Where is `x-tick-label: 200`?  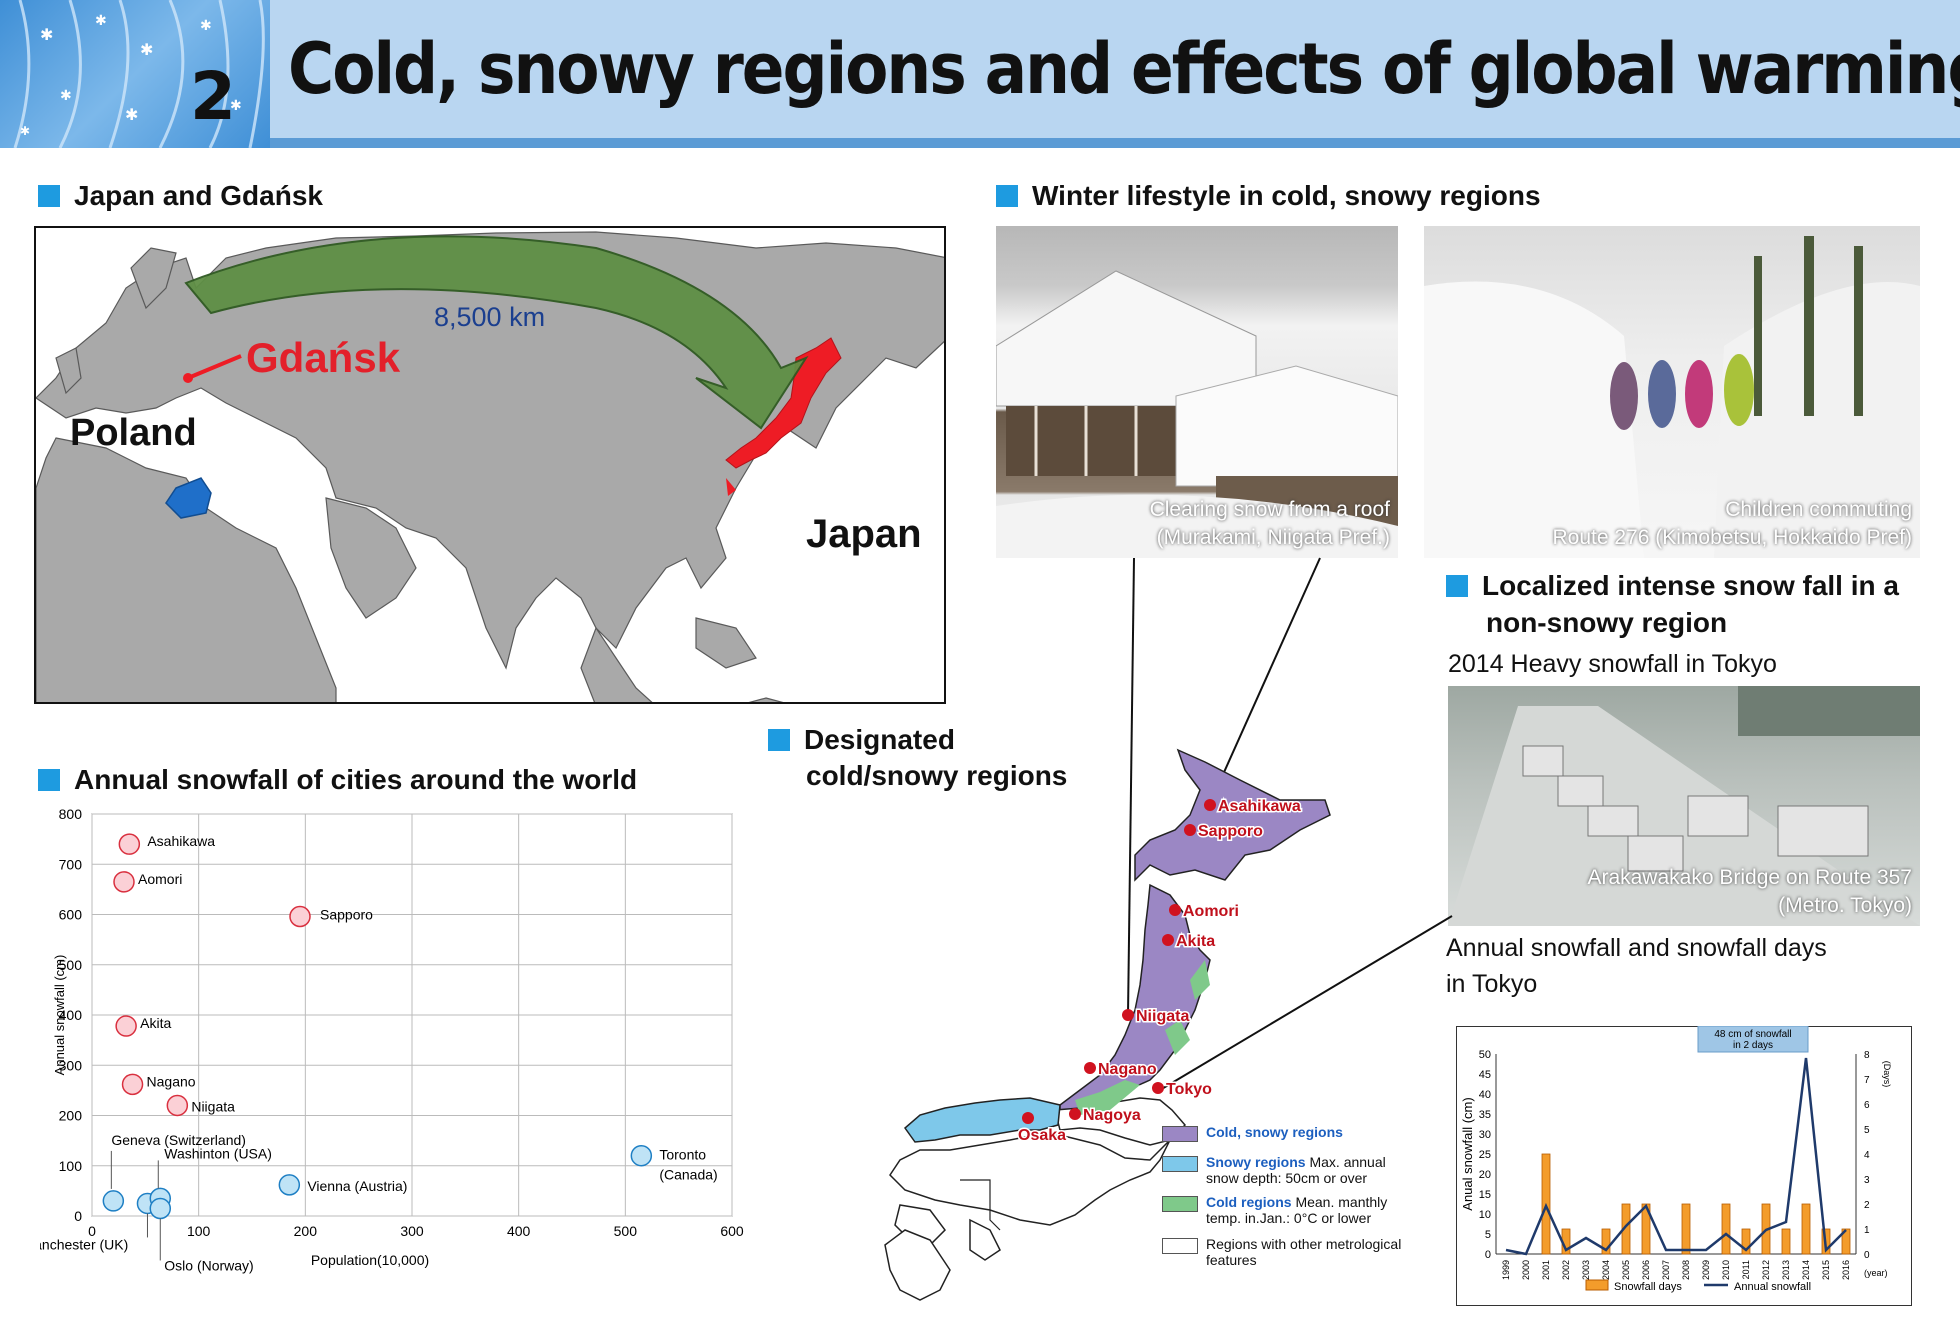 x-tick-label: 200 is located at coordinates (306, 1231).